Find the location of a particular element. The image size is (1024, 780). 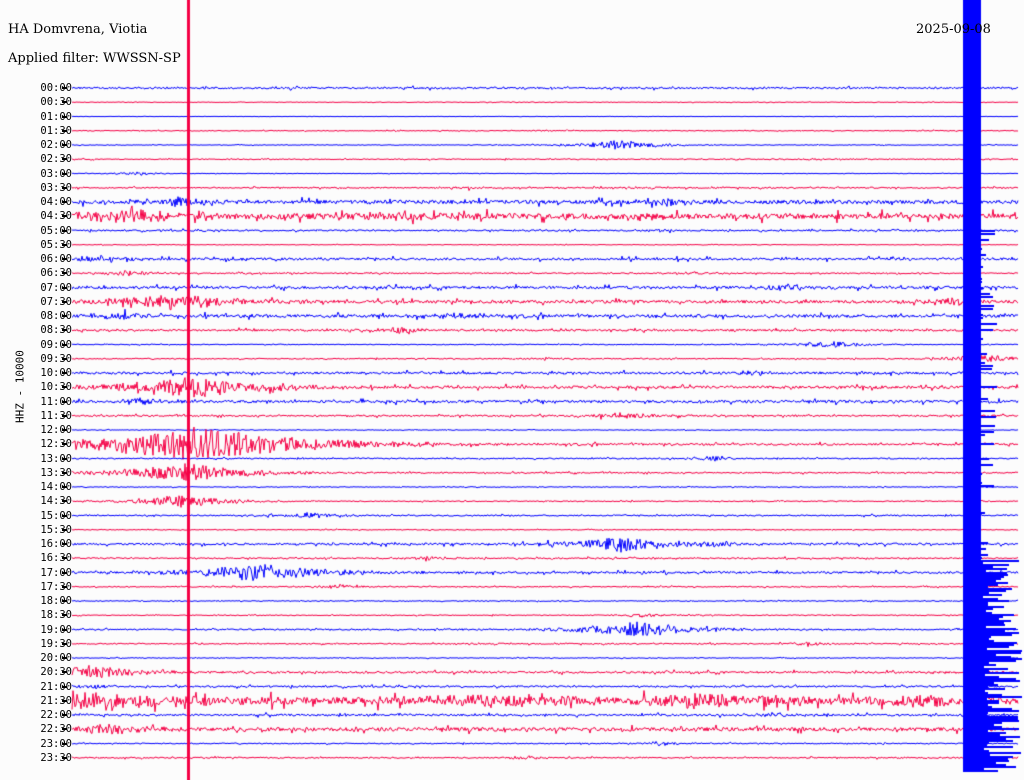

time-axis-label: 09:00 is located at coordinates (56, 344).